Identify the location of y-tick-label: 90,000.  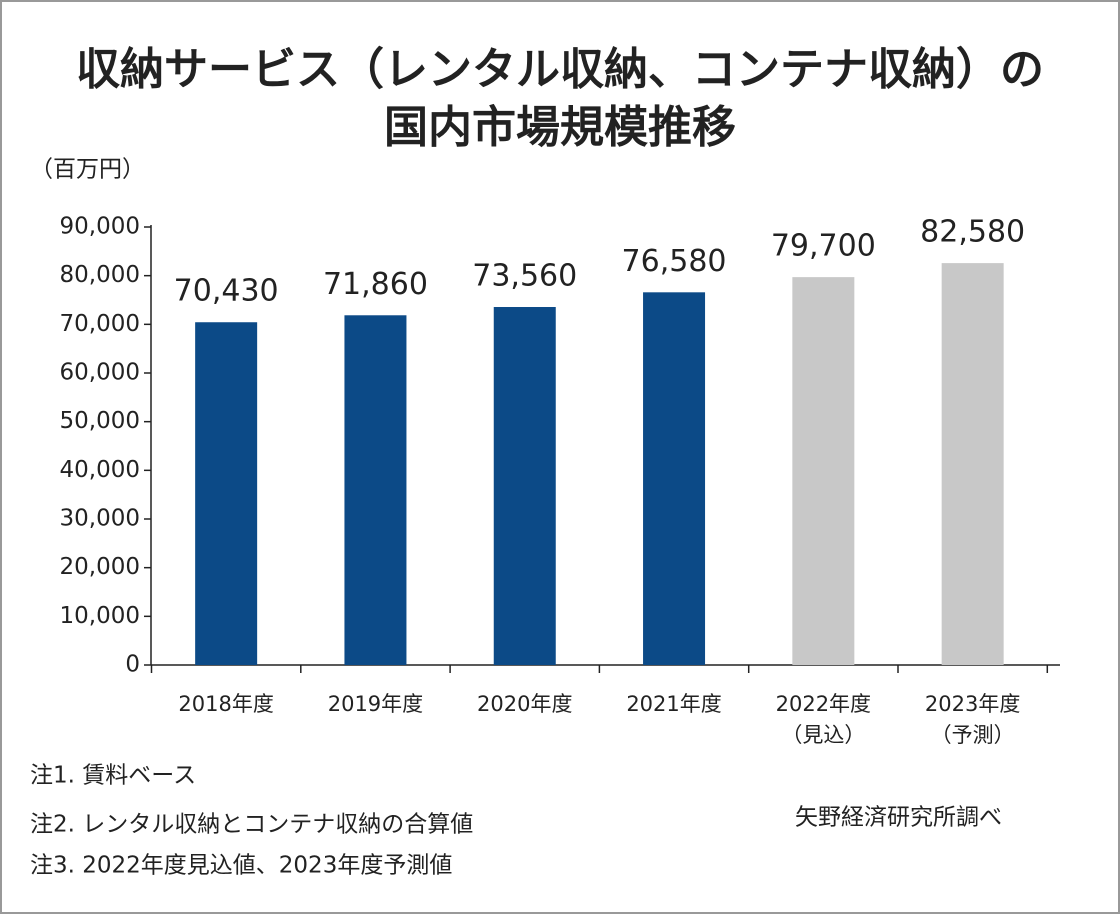
(100, 227).